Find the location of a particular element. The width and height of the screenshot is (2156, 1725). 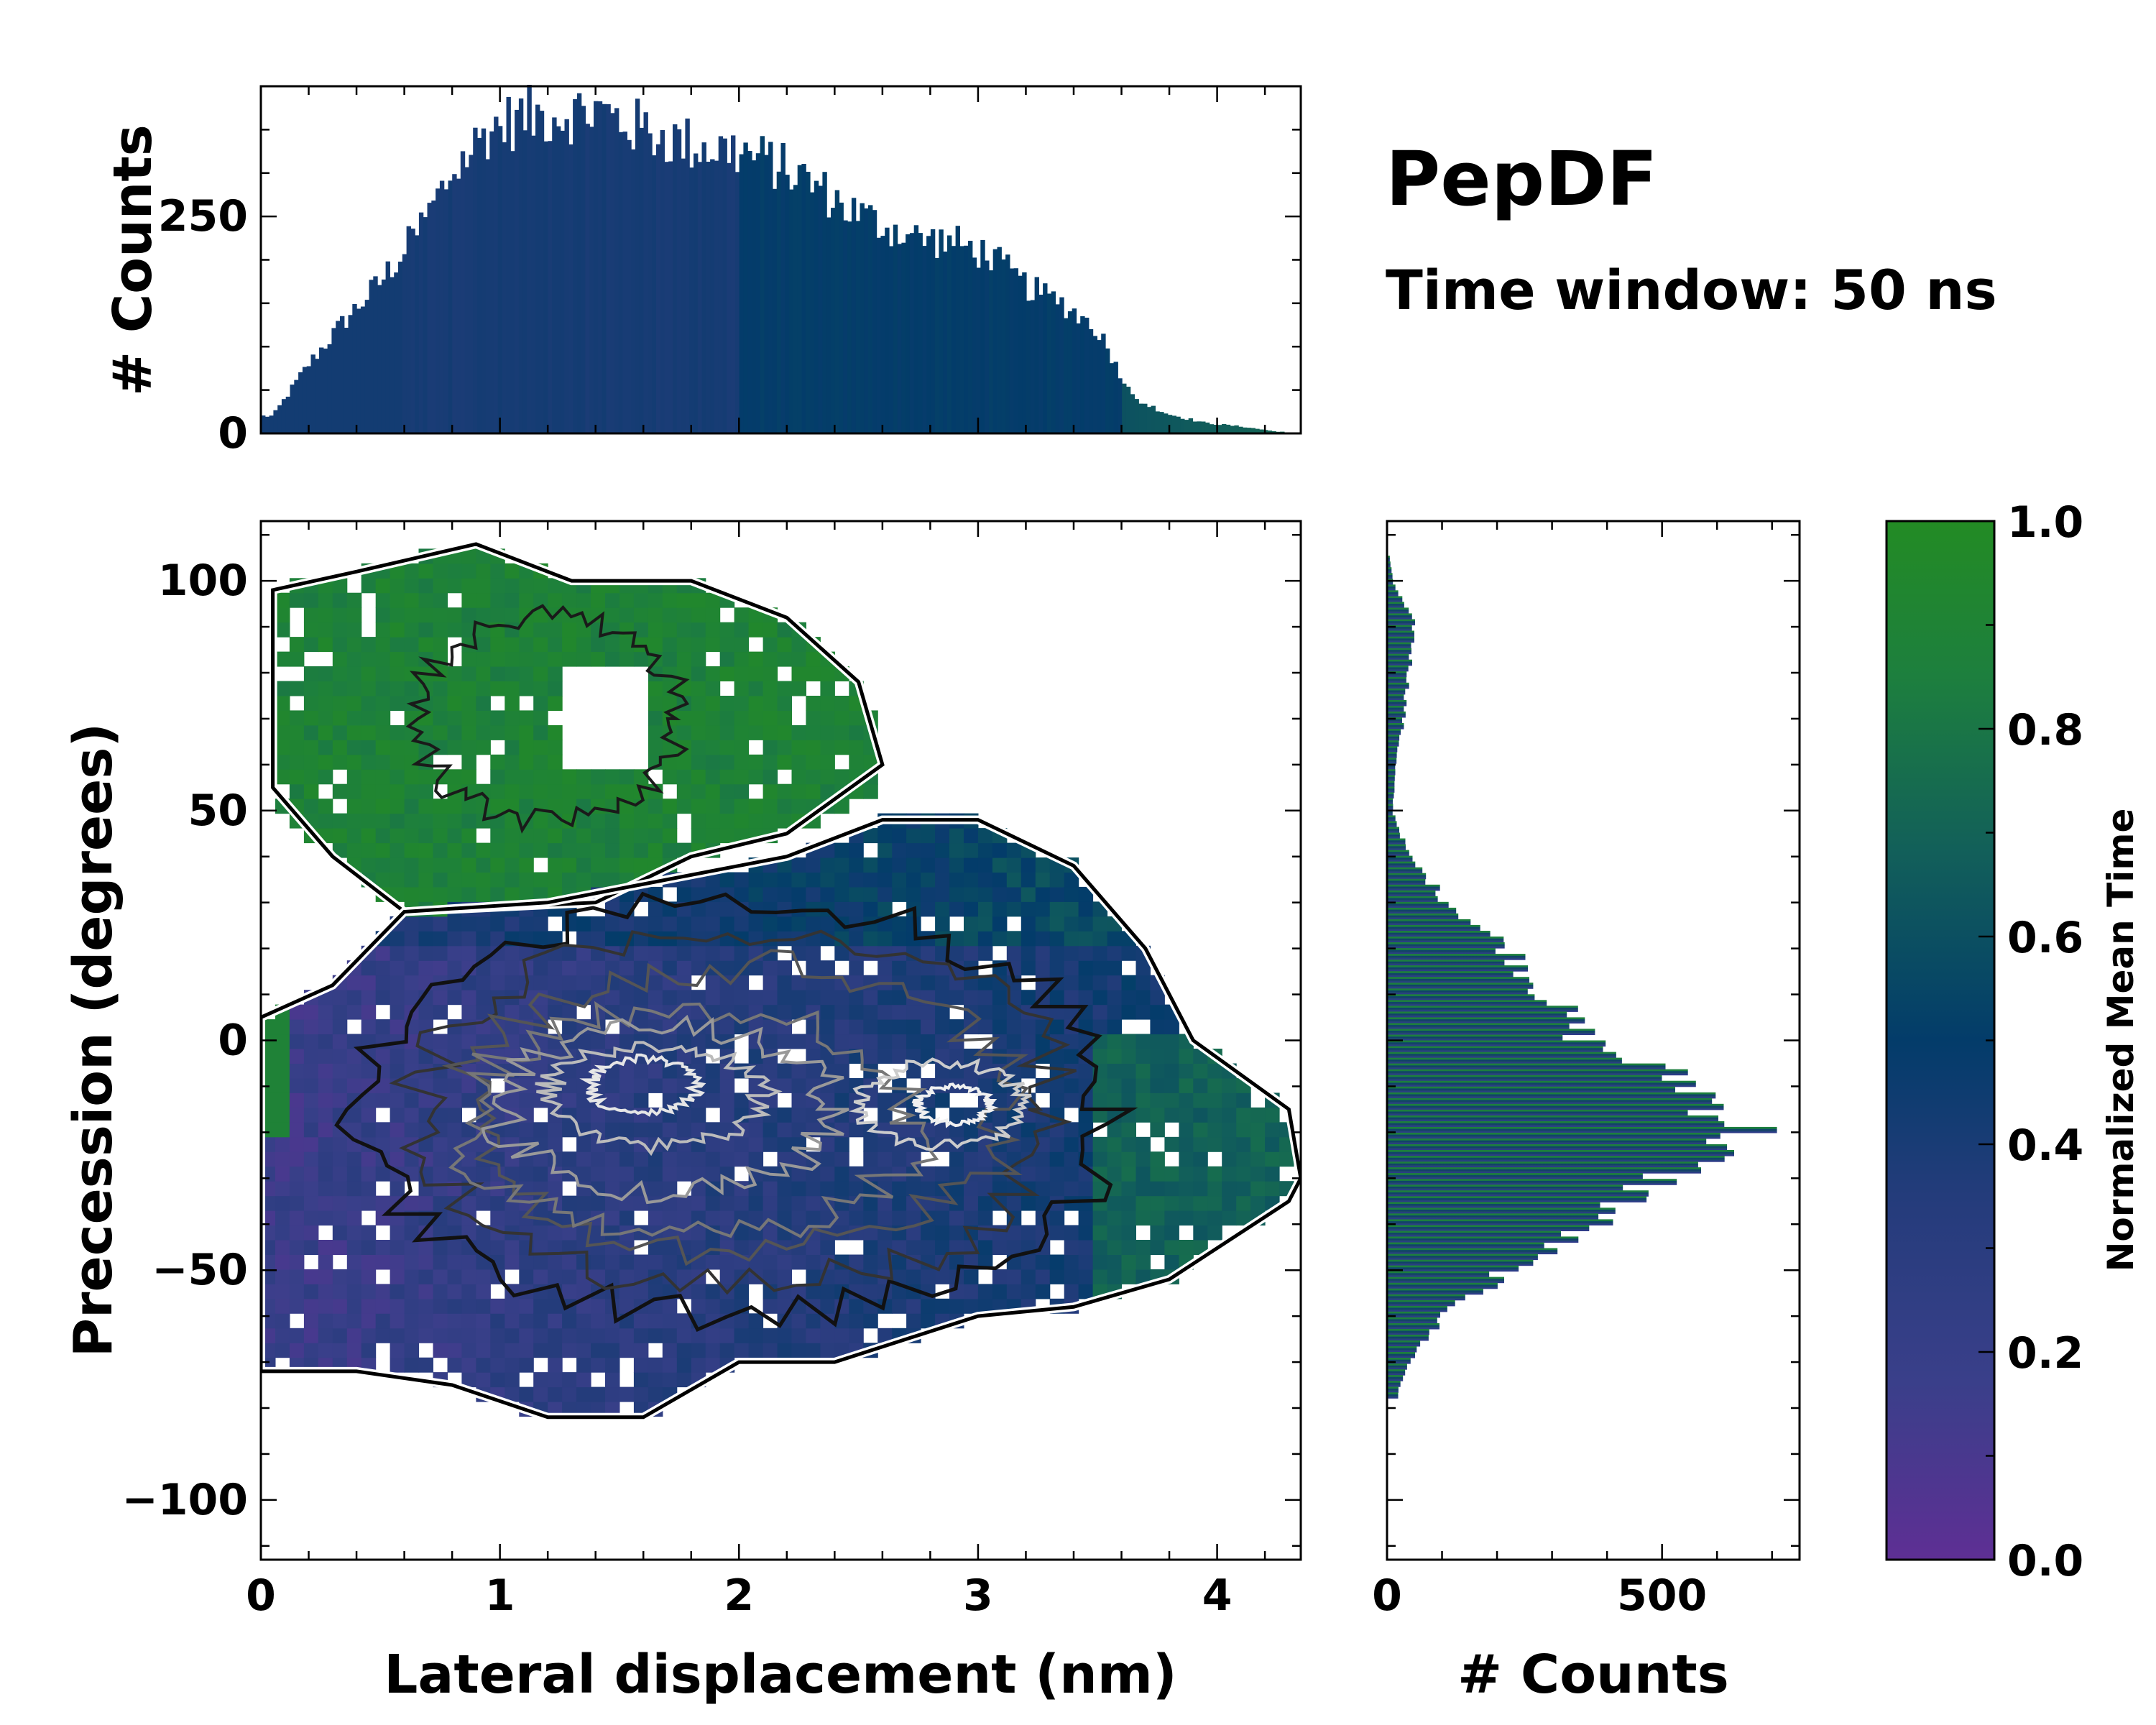

top-ytick-label: 250 is located at coordinates (203, 216).